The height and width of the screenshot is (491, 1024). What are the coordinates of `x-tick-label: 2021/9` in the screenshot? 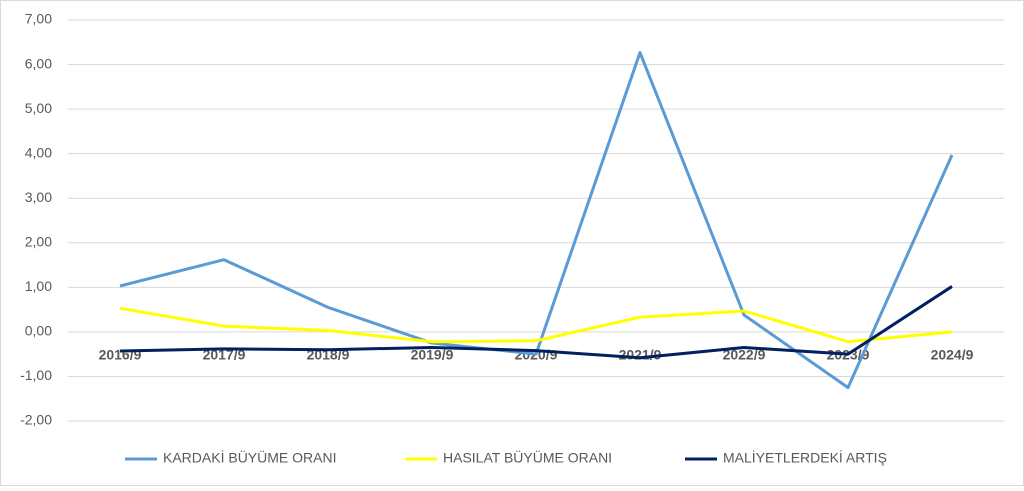 It's located at (640, 355).